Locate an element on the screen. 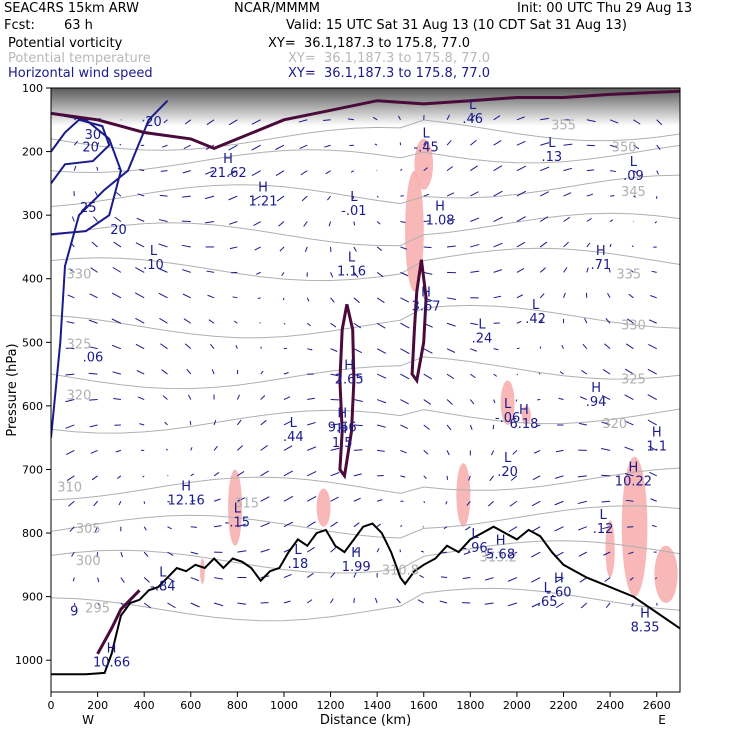 The height and width of the screenshot is (740, 740). stratosphere-shading is located at coordinates (365, 107).